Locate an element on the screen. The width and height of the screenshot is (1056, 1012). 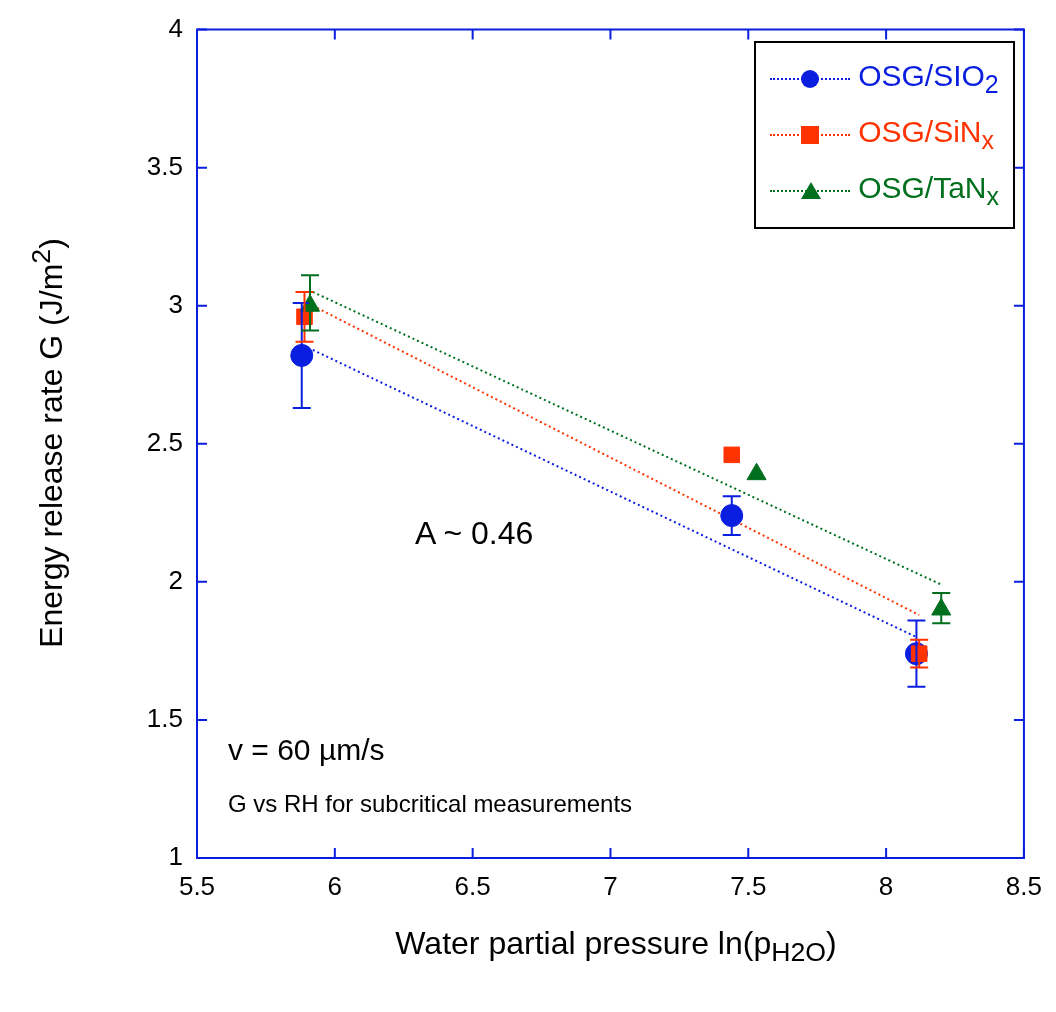
x-tick-label: 6 is located at coordinates (335, 885).